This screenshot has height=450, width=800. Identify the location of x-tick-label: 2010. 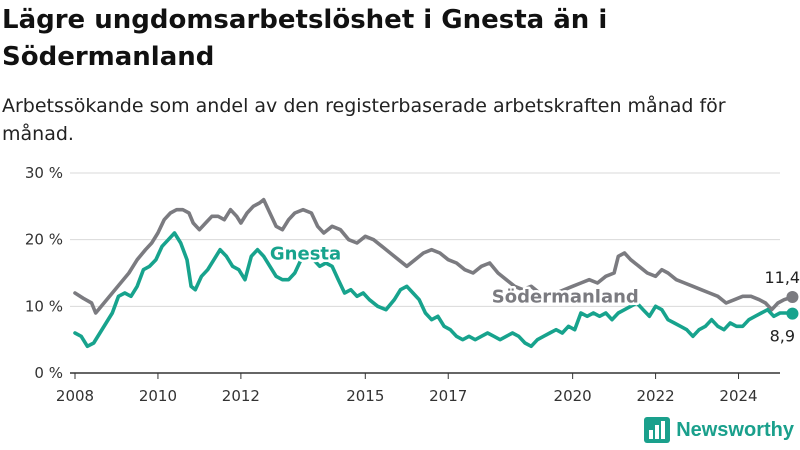
(158, 396).